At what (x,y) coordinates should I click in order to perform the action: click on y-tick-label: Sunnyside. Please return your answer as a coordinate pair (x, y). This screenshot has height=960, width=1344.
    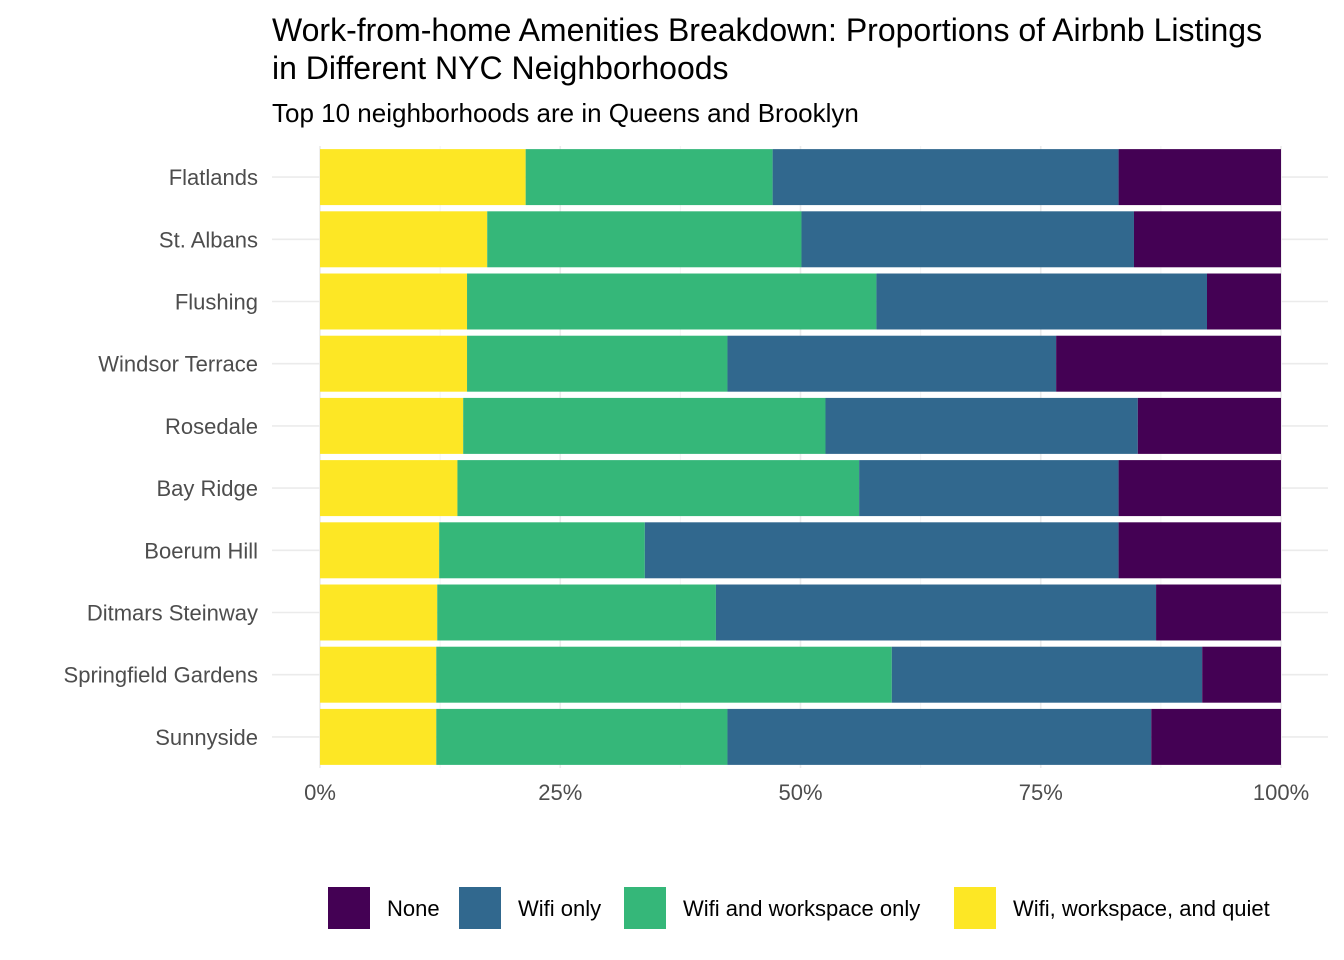
    Looking at the image, I should click on (206, 737).